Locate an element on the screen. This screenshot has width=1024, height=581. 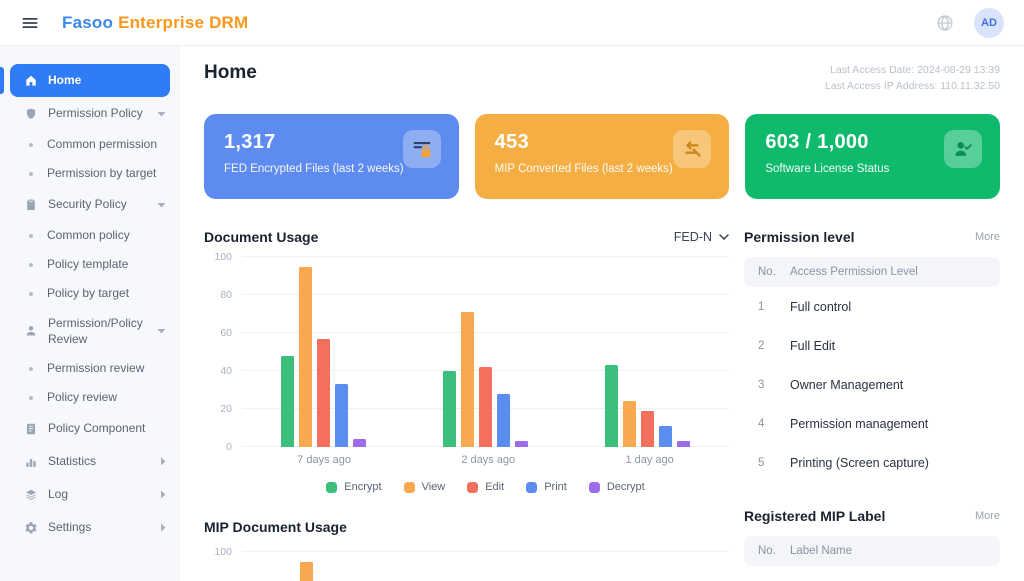
fed-n-dropdown-value: FED-N is located at coordinates (692, 237).